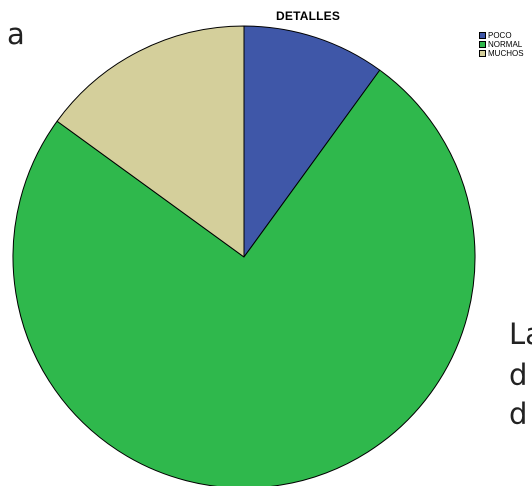  I want to click on legend-label-normal: NORMAL, so click(505, 44).